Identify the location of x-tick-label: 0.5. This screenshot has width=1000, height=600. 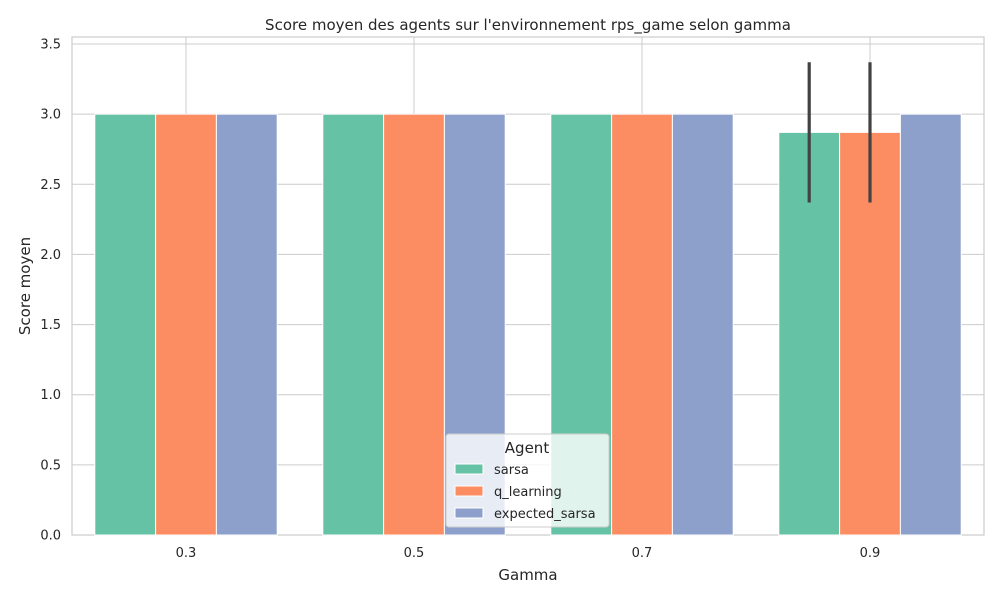
(414, 553).